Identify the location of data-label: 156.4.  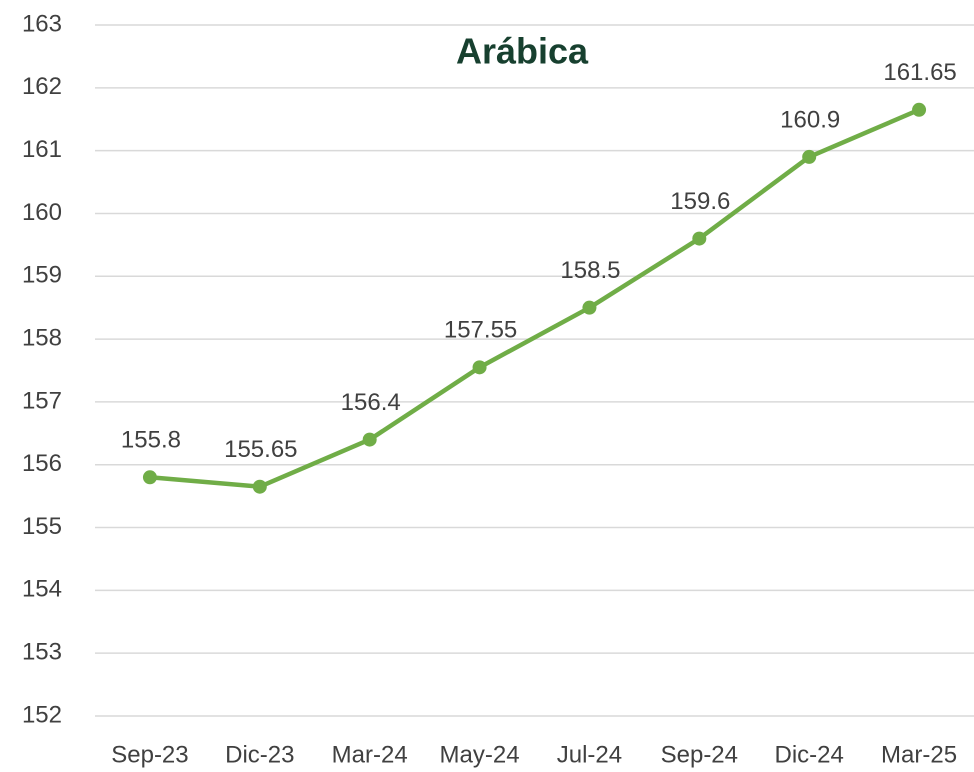
(371, 402).